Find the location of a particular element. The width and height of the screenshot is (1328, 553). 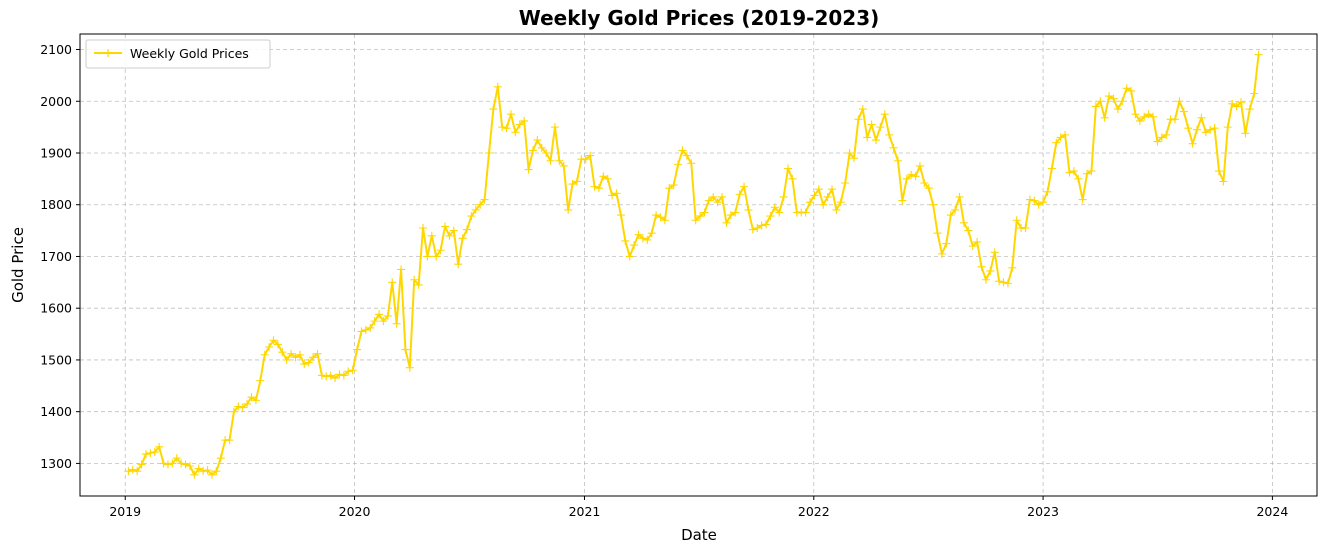

x-tick-label: 2019 is located at coordinates (125, 511).